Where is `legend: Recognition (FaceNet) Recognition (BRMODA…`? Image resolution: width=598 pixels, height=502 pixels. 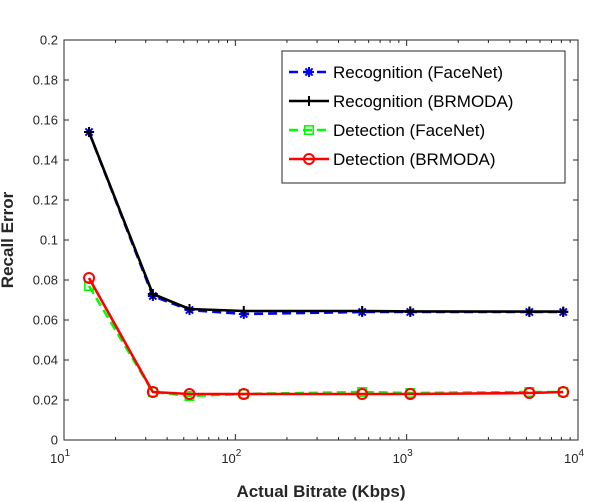 legend: Recognition (FaceNet) Recognition (BRMODA… is located at coordinates (423, 117).